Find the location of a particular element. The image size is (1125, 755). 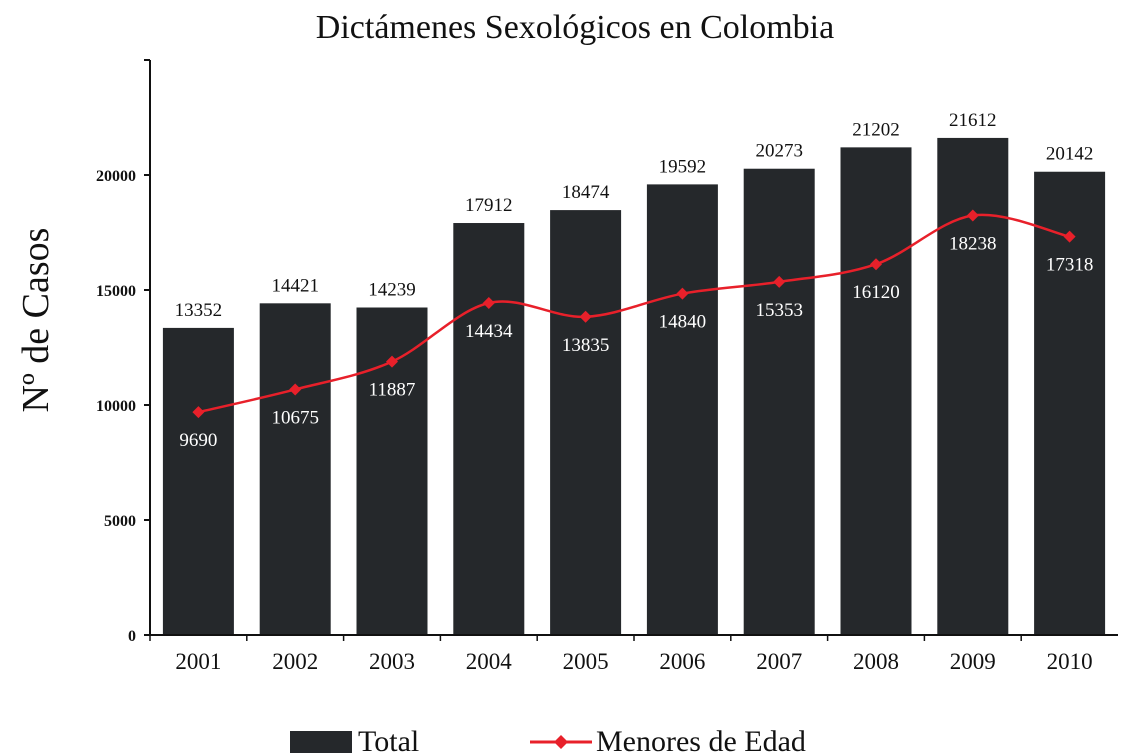

y-tick-label-20000: 20000 is located at coordinates (116, 176).